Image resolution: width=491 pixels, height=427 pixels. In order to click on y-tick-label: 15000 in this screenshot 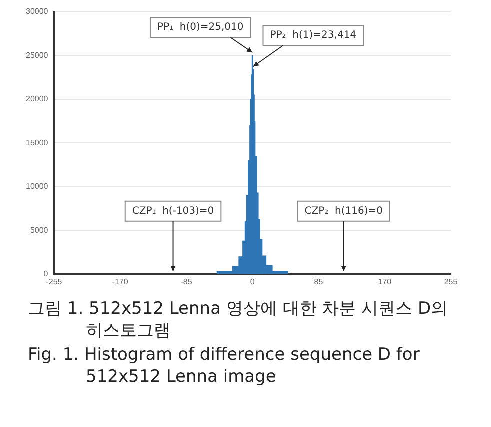, I will do `click(37, 143)`.